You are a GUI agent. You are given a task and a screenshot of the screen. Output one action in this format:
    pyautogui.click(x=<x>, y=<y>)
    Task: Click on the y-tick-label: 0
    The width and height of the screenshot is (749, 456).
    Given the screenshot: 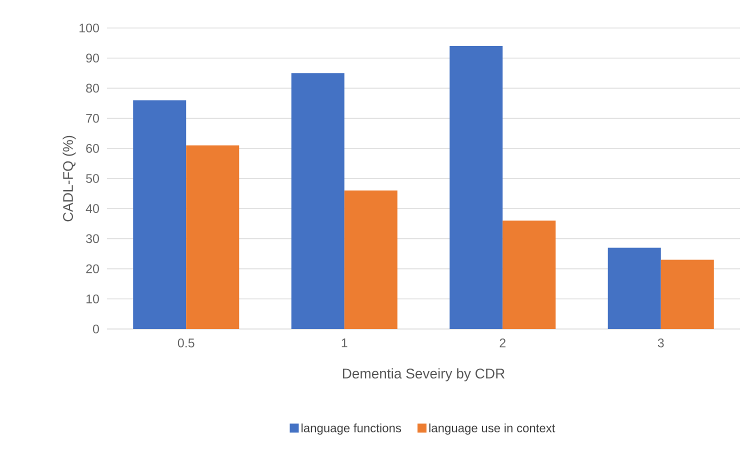 What is the action you would take?
    pyautogui.click(x=96, y=329)
    